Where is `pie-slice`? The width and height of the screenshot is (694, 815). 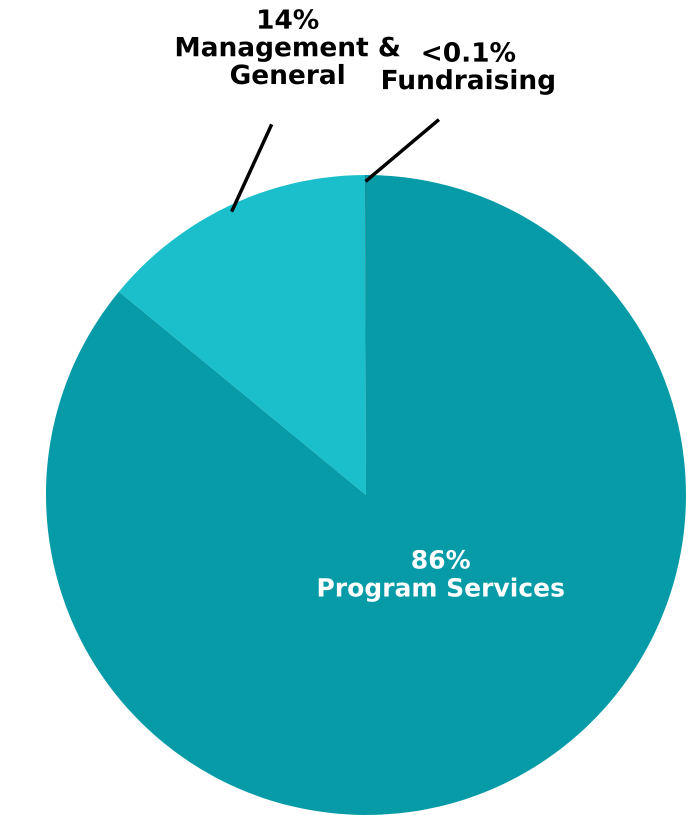 pie-slice is located at coordinates (242, 335).